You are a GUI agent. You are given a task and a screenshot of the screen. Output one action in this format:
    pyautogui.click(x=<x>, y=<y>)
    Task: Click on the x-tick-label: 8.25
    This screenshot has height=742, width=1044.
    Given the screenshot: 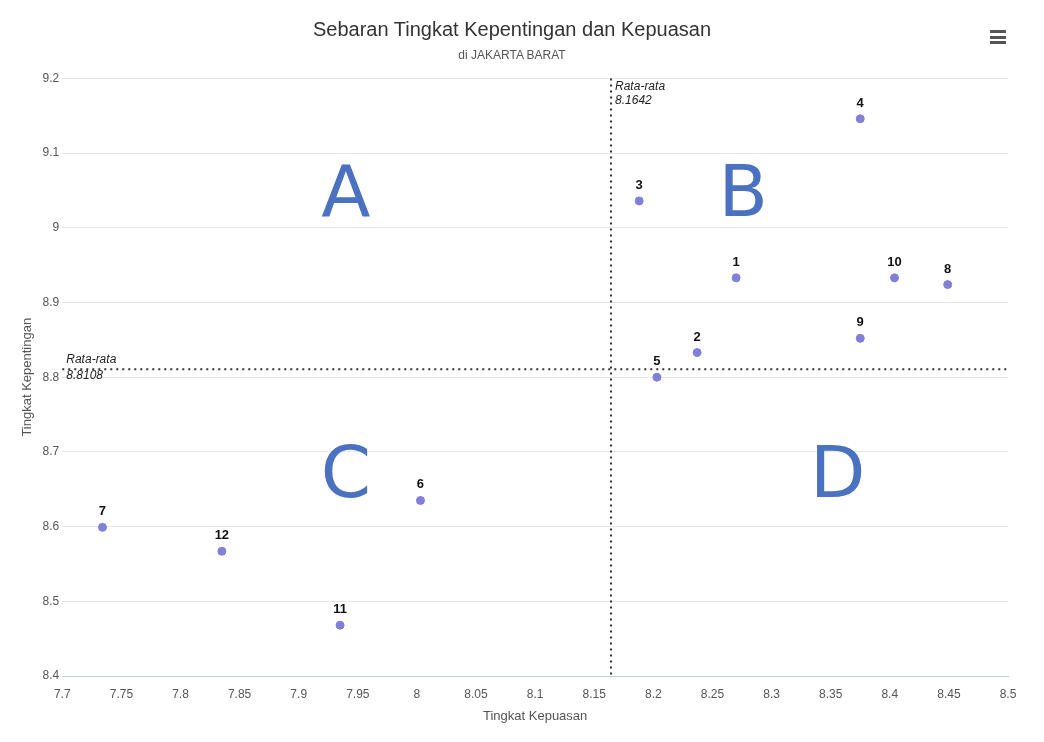 What is the action you would take?
    pyautogui.click(x=712, y=693)
    